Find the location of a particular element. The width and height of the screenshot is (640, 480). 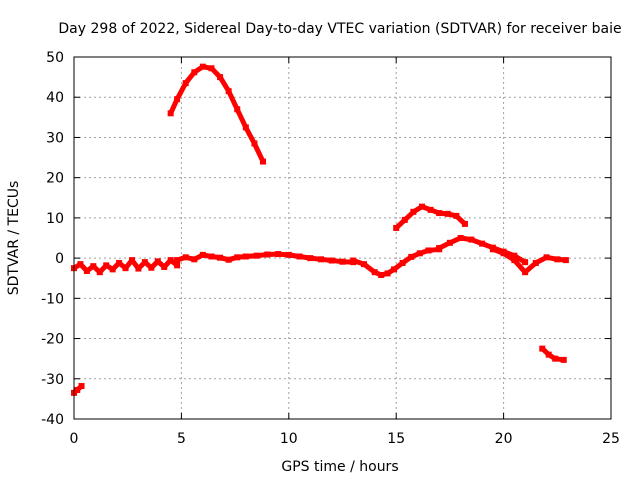

y-tick-label: -10 is located at coordinates (52, 299).